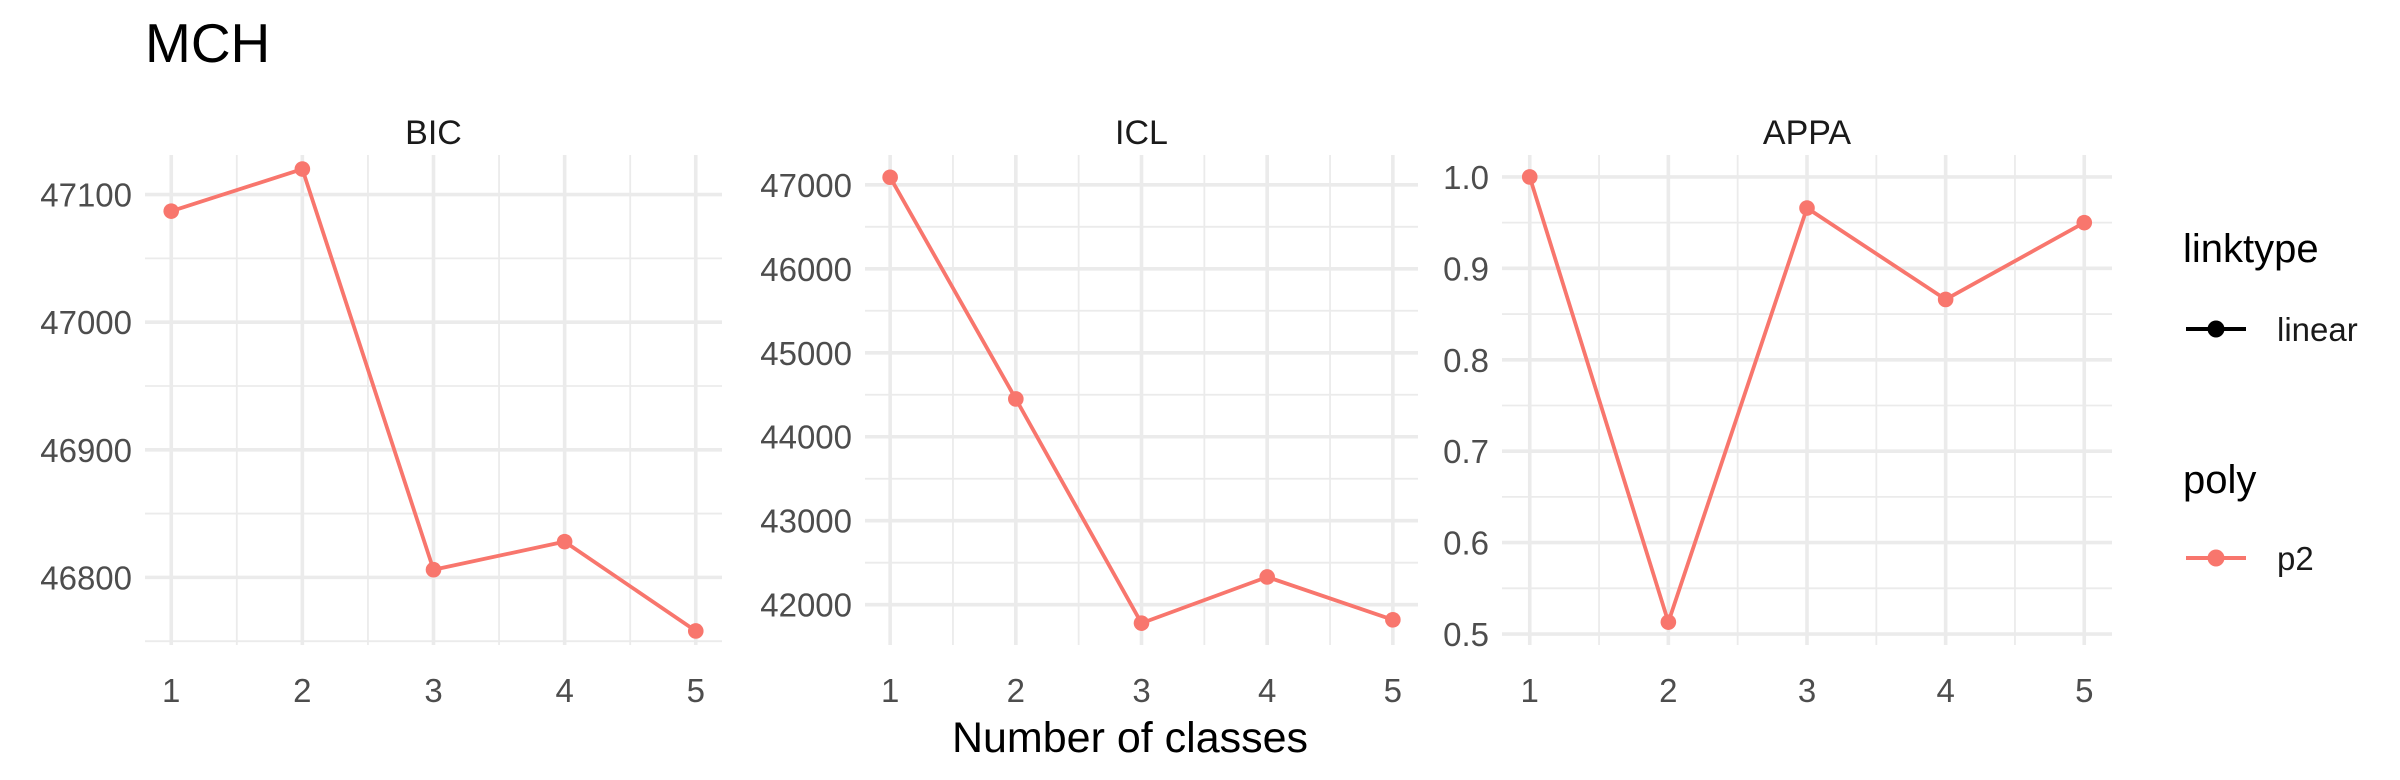  Describe the element at coordinates (1807, 133) in the screenshot. I see `facet-label-appa: APPA` at that location.